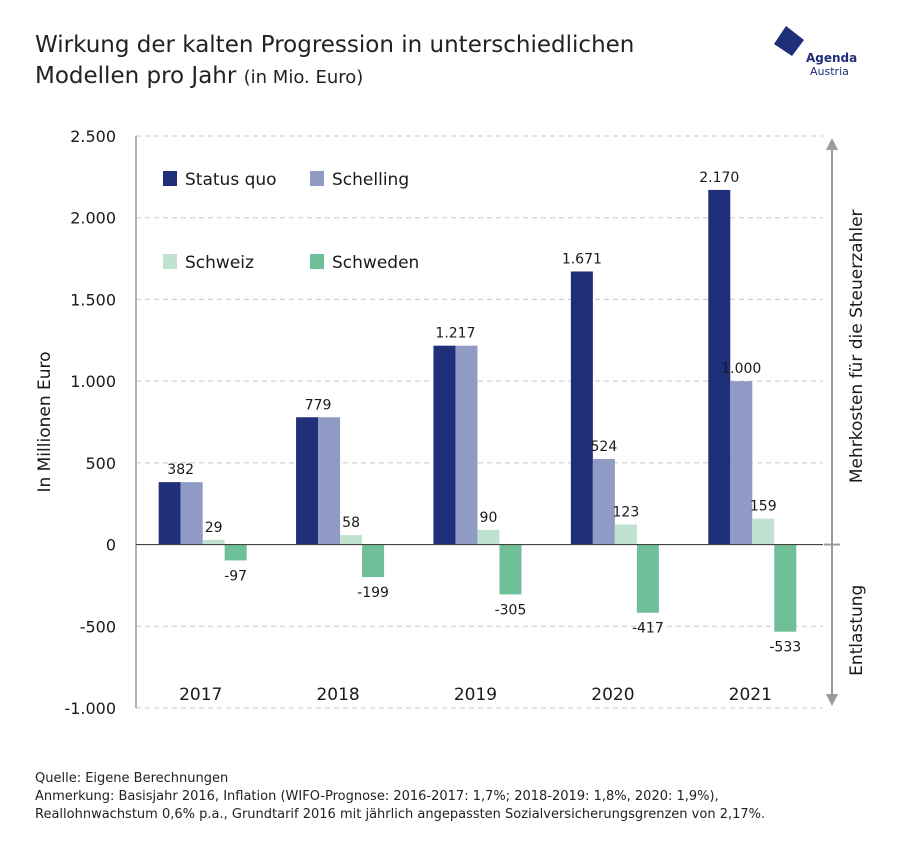  Describe the element at coordinates (832, 700) in the screenshot. I see `arrow-down-icon` at that location.